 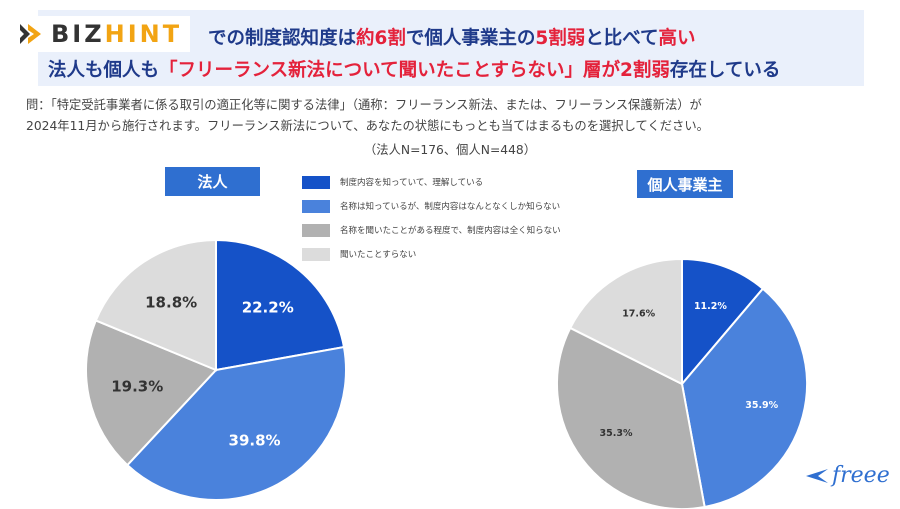 What do you see at coordinates (30, 34) in the screenshot?
I see `bizhint-logo-icon` at bounding box center [30, 34].